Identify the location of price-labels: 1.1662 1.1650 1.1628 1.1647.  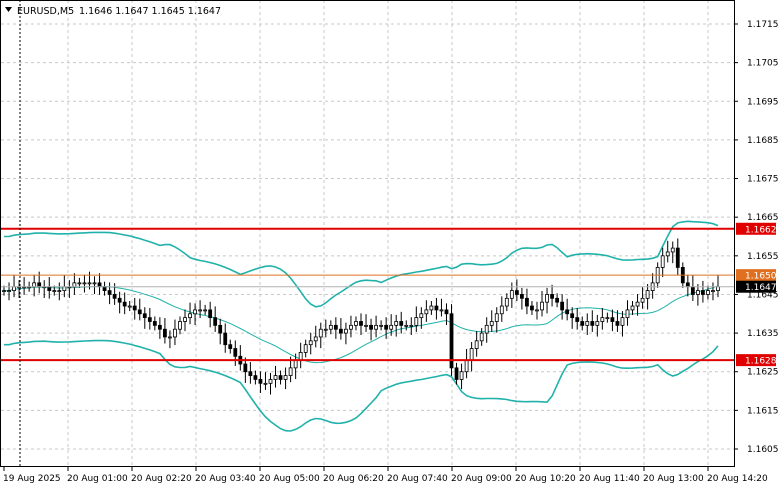
(756, 294).